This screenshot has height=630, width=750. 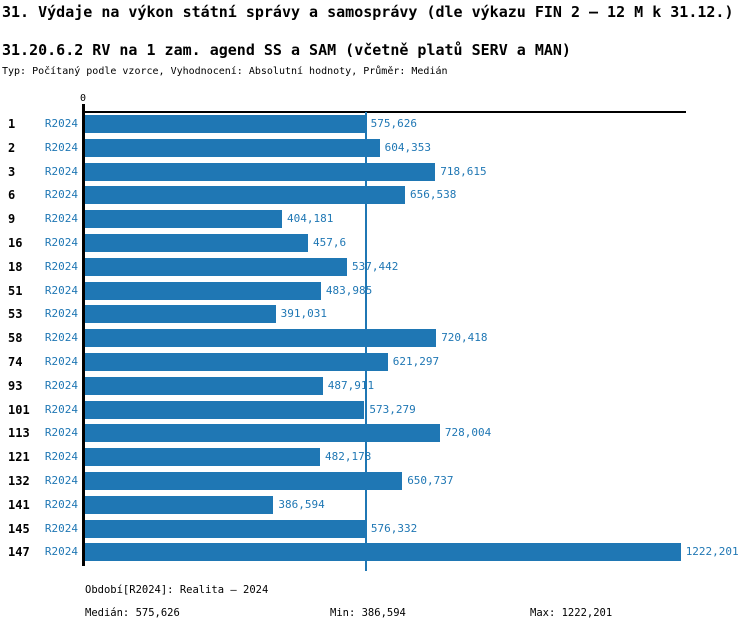 I want to click on row-category-label: 147, so click(x=19, y=552).